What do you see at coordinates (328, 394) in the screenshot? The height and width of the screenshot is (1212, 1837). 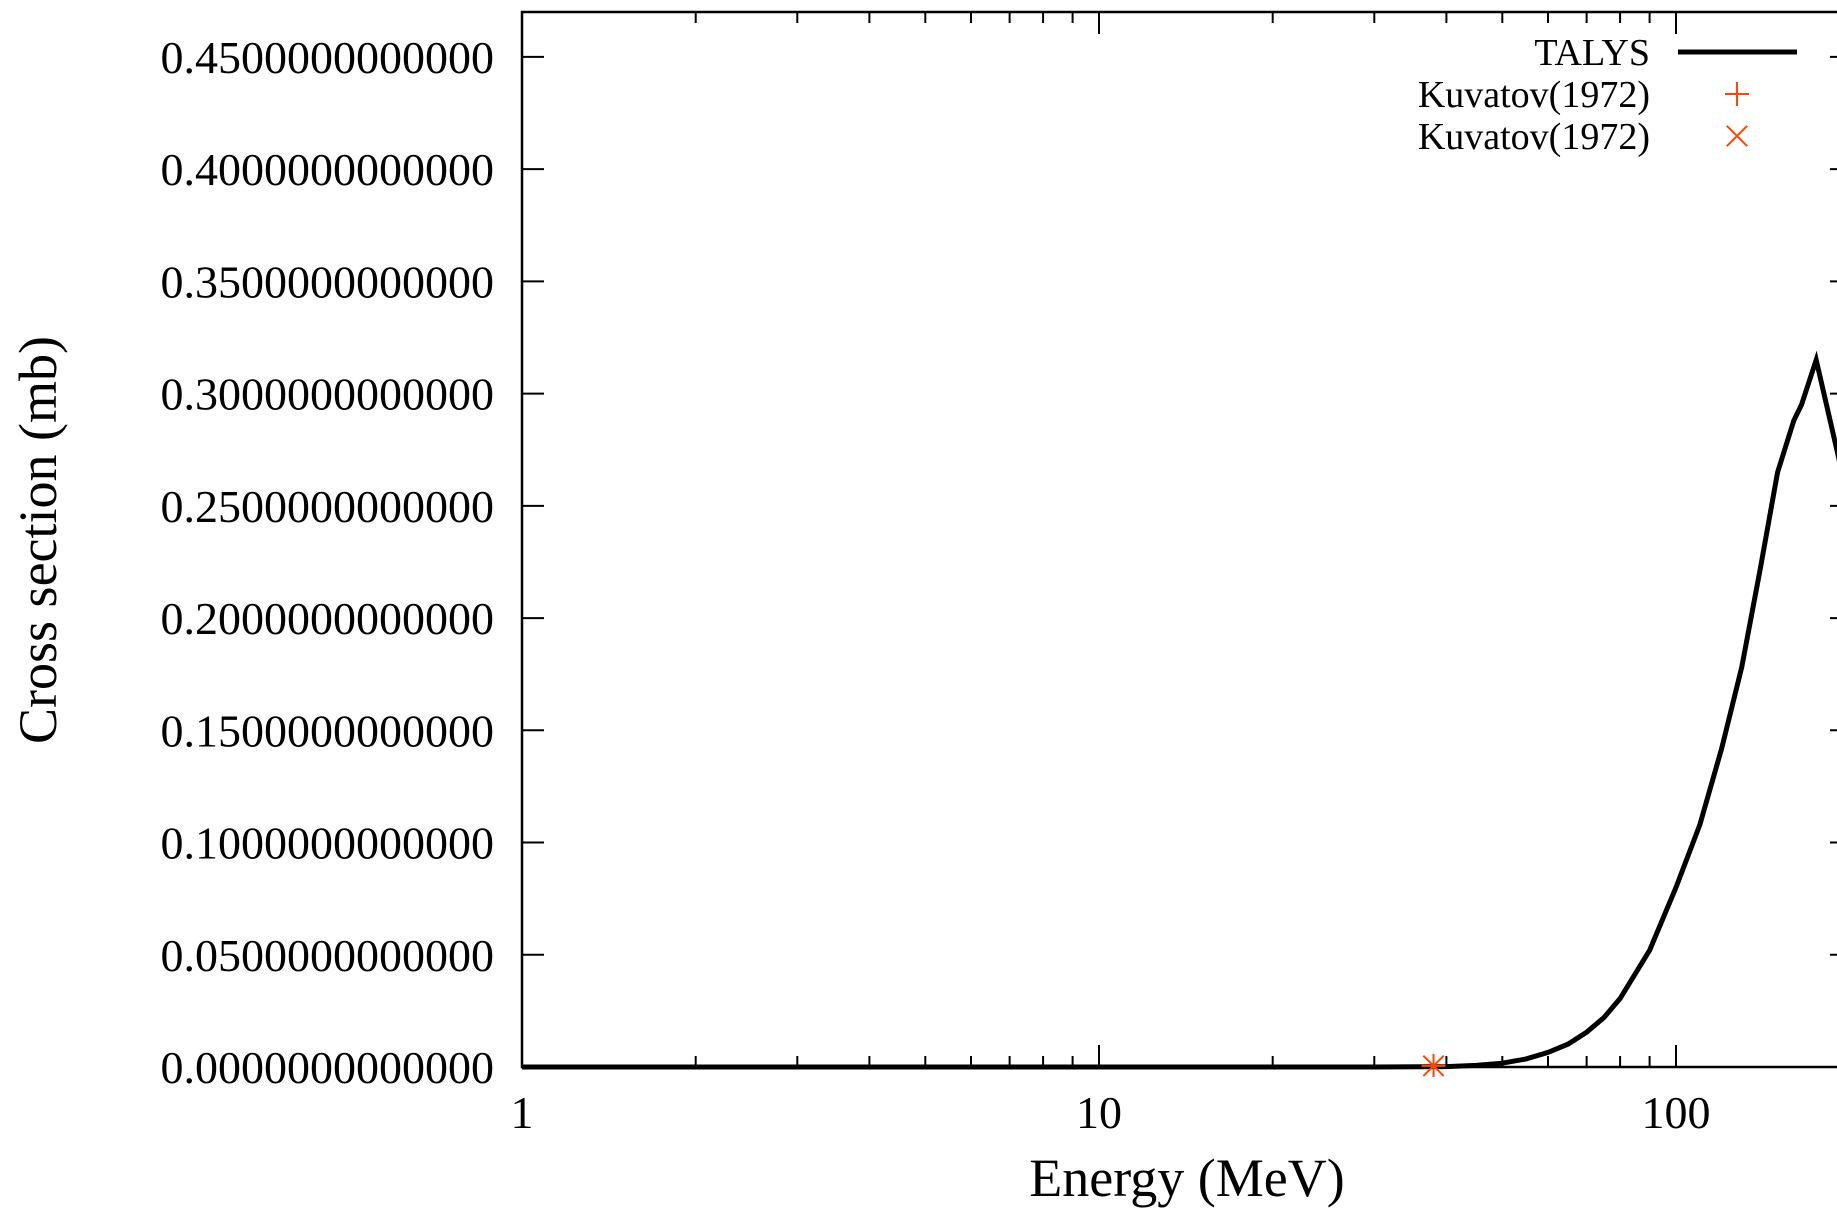 I see `y-tick-label: 0.3000000000000` at bounding box center [328, 394].